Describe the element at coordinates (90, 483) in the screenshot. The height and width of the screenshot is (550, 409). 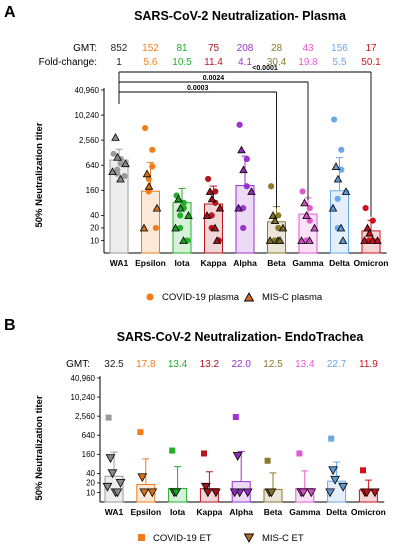
I see `panel-b-y-tick-label: 20` at that location.